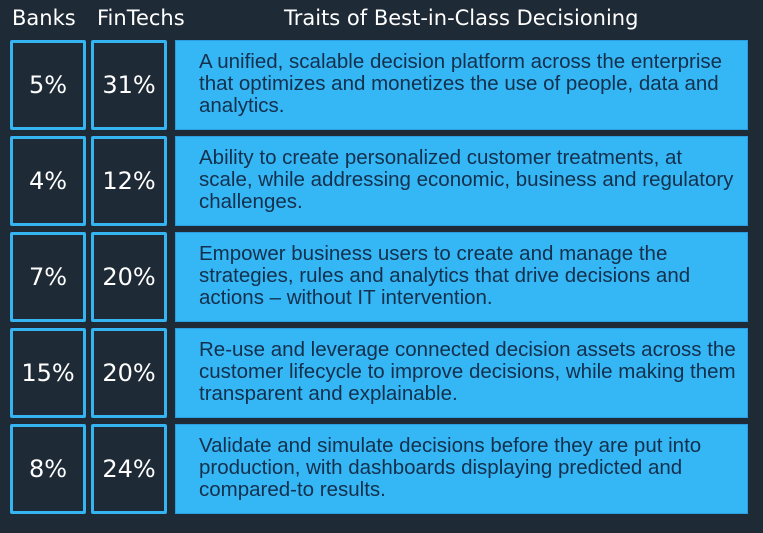  What do you see at coordinates (48, 277) in the screenshot?
I see `banks-percent: 7%` at bounding box center [48, 277].